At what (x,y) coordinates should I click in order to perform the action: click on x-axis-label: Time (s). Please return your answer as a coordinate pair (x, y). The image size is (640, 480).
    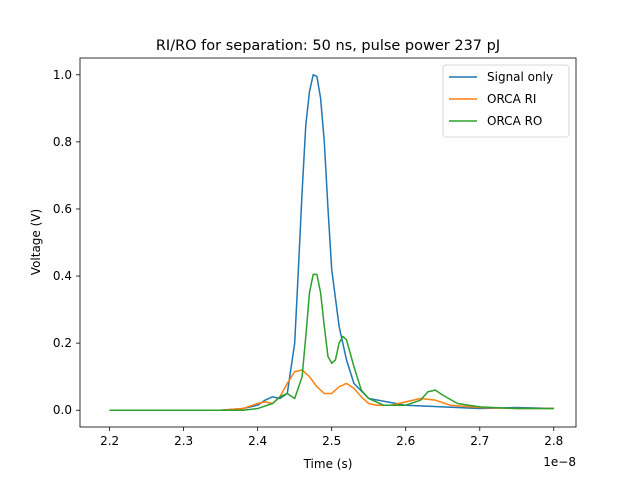
    Looking at the image, I should click on (328, 464).